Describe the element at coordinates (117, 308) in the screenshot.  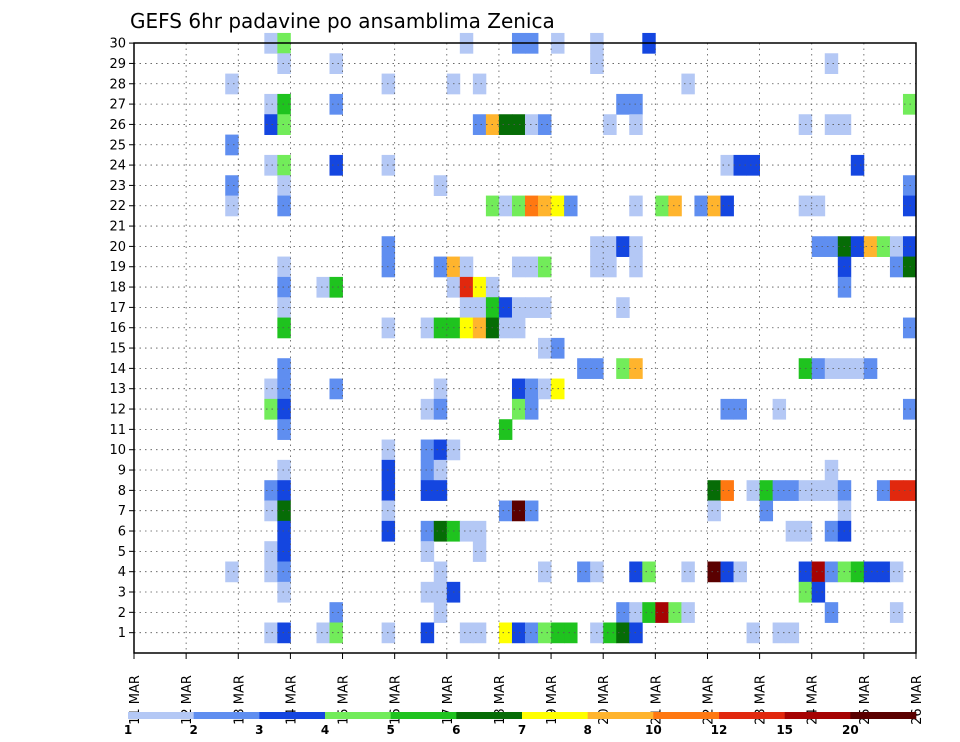
I see `y-tick-label: 17` at that location.